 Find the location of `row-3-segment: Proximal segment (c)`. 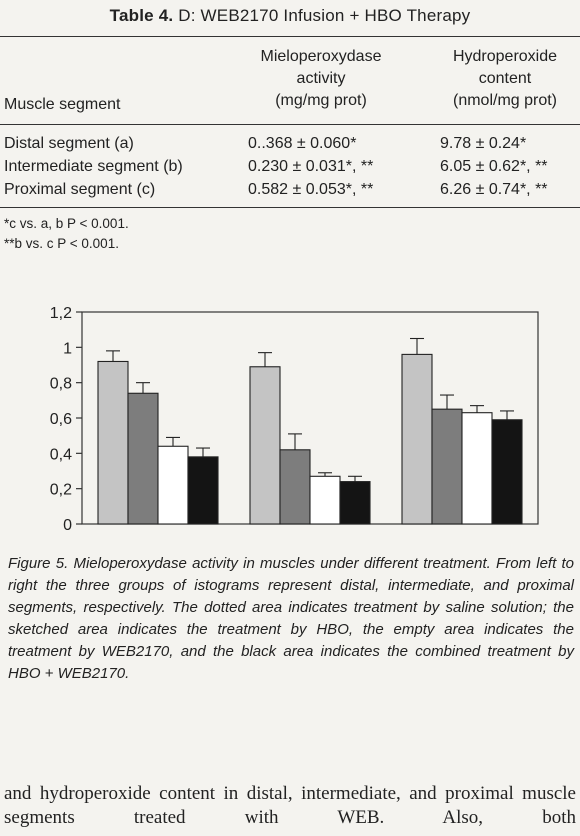

row-3-segment: Proximal segment (c) is located at coordinates (80, 189).